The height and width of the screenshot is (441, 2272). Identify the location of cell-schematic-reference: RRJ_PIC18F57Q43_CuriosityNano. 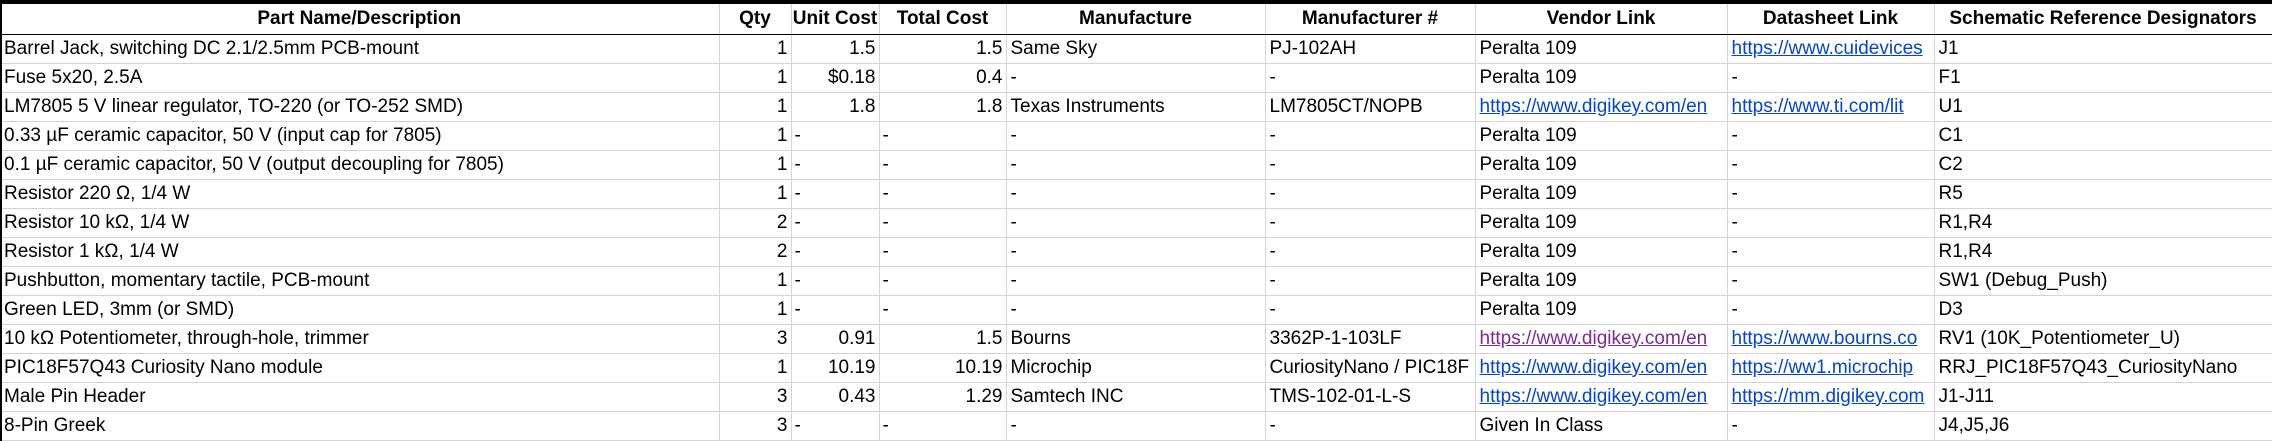
(2103, 368).